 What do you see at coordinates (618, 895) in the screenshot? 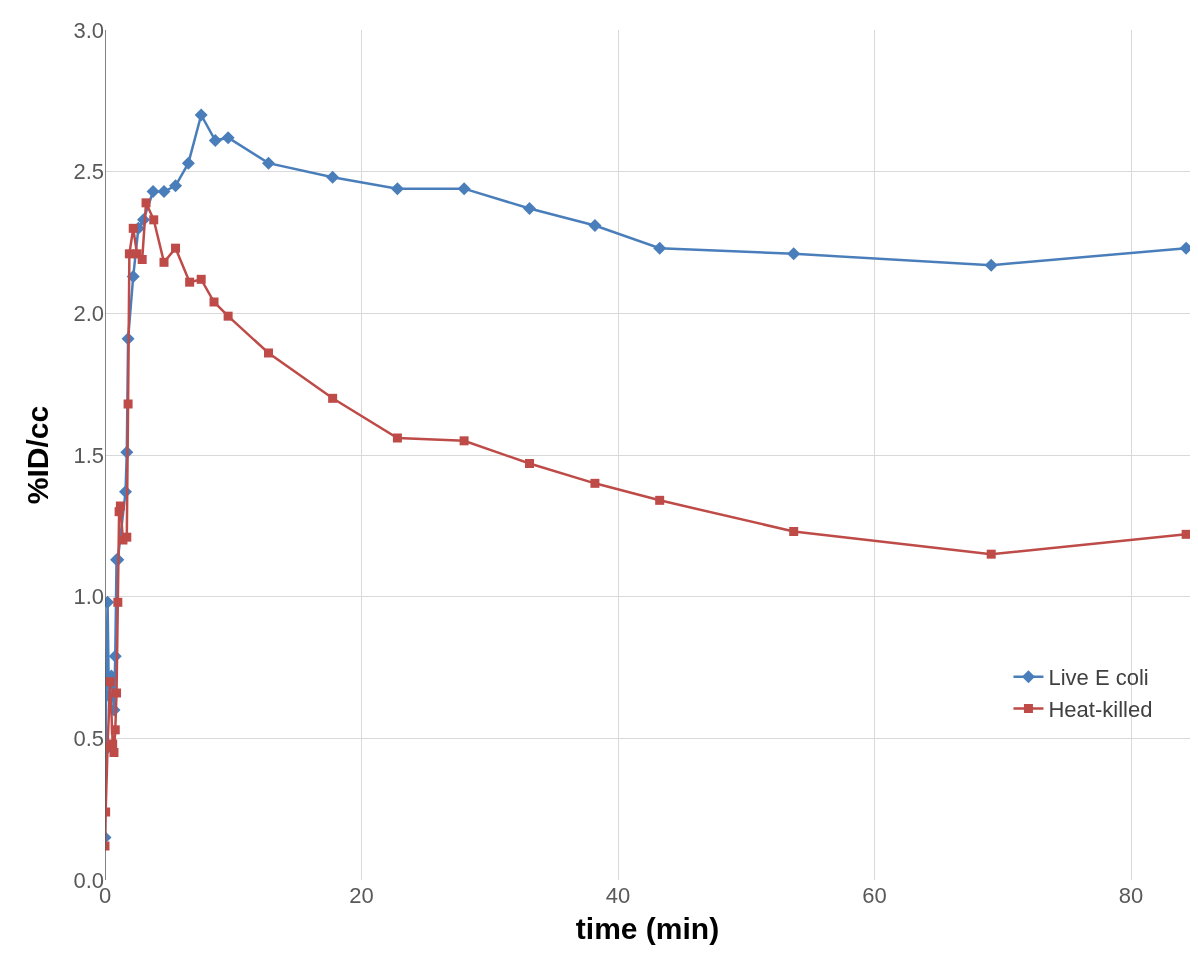
I see `x-tick-label: 40` at bounding box center [618, 895].